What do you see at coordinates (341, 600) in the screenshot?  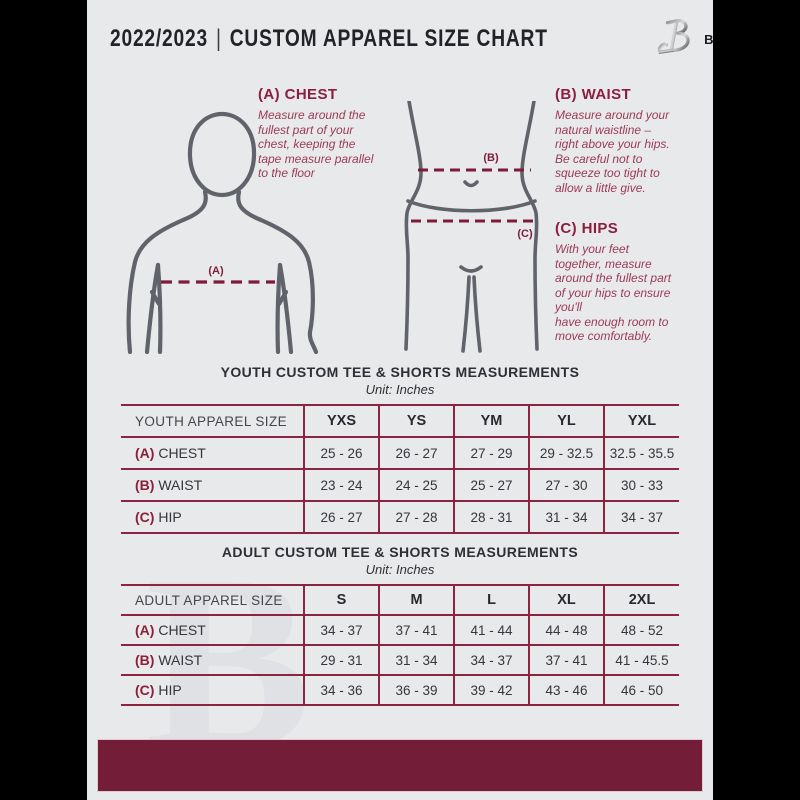 I see `column-header: S` at bounding box center [341, 600].